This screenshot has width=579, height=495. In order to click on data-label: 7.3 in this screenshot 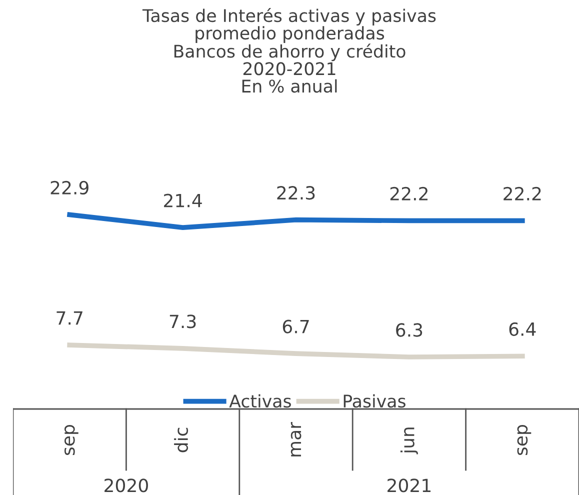, I will do `click(183, 321)`.